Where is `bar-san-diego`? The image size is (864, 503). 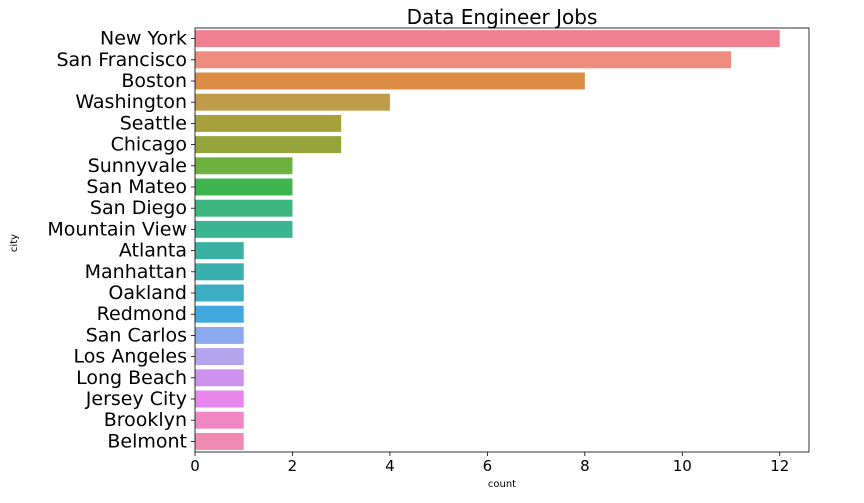 bar-san-diego is located at coordinates (244, 208).